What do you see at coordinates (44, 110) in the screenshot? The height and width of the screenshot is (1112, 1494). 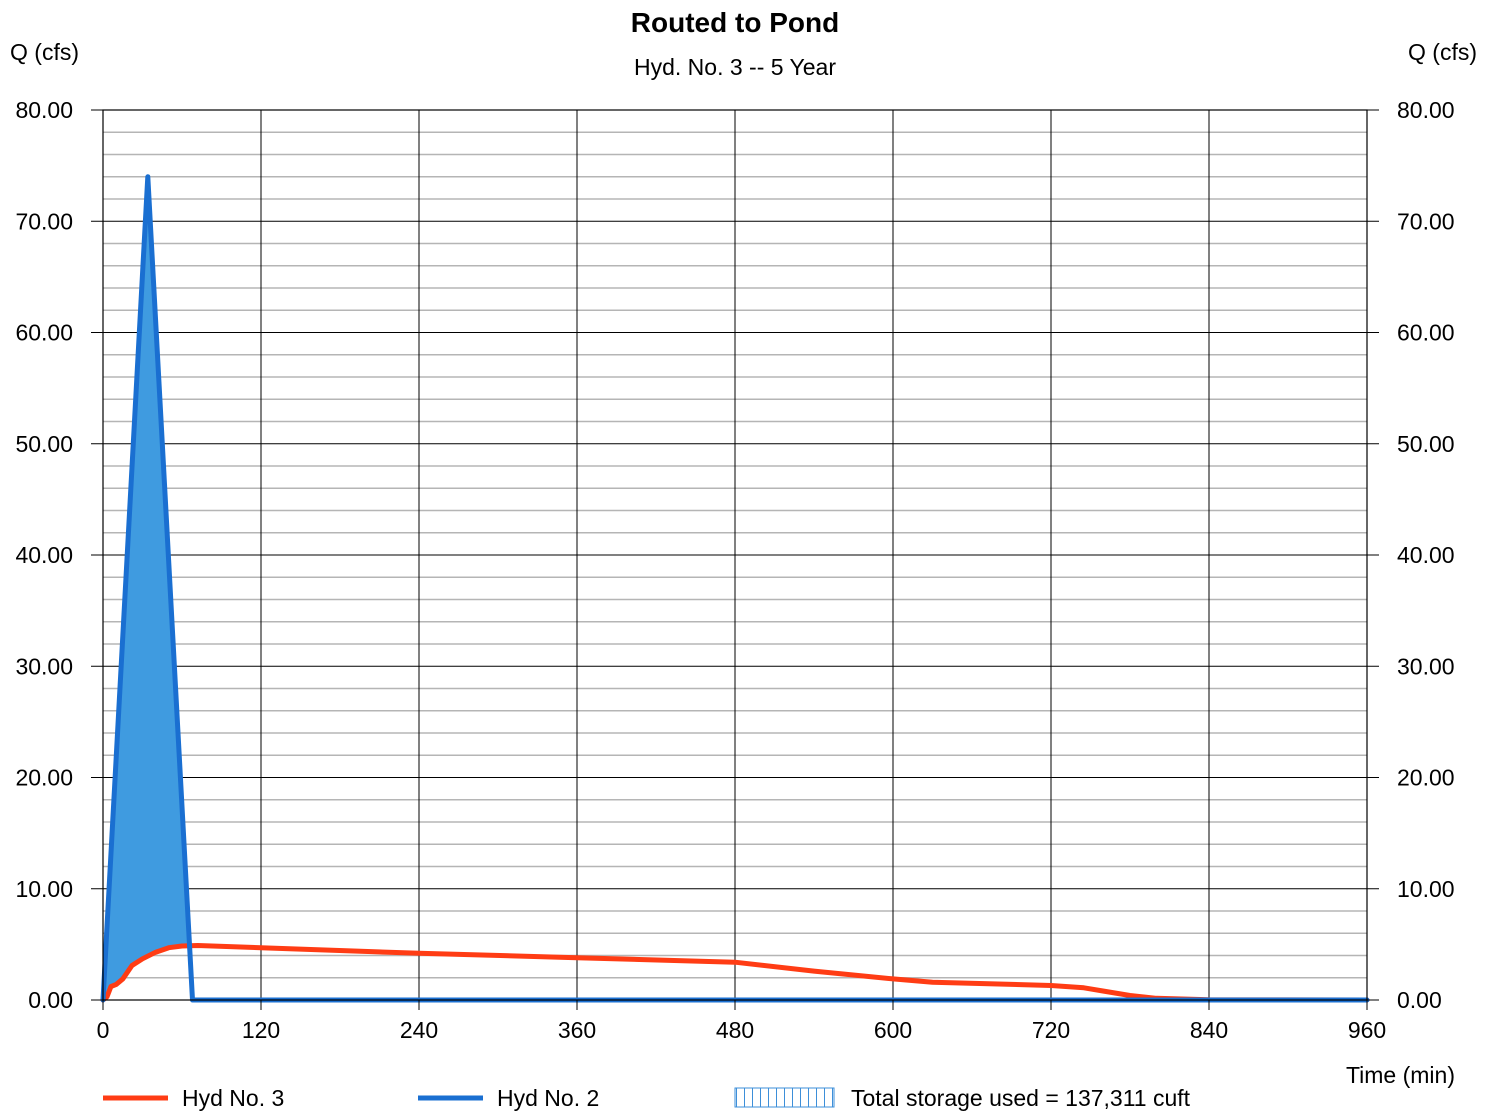 I see `y-tick-label-left: 80.00` at bounding box center [44, 110].